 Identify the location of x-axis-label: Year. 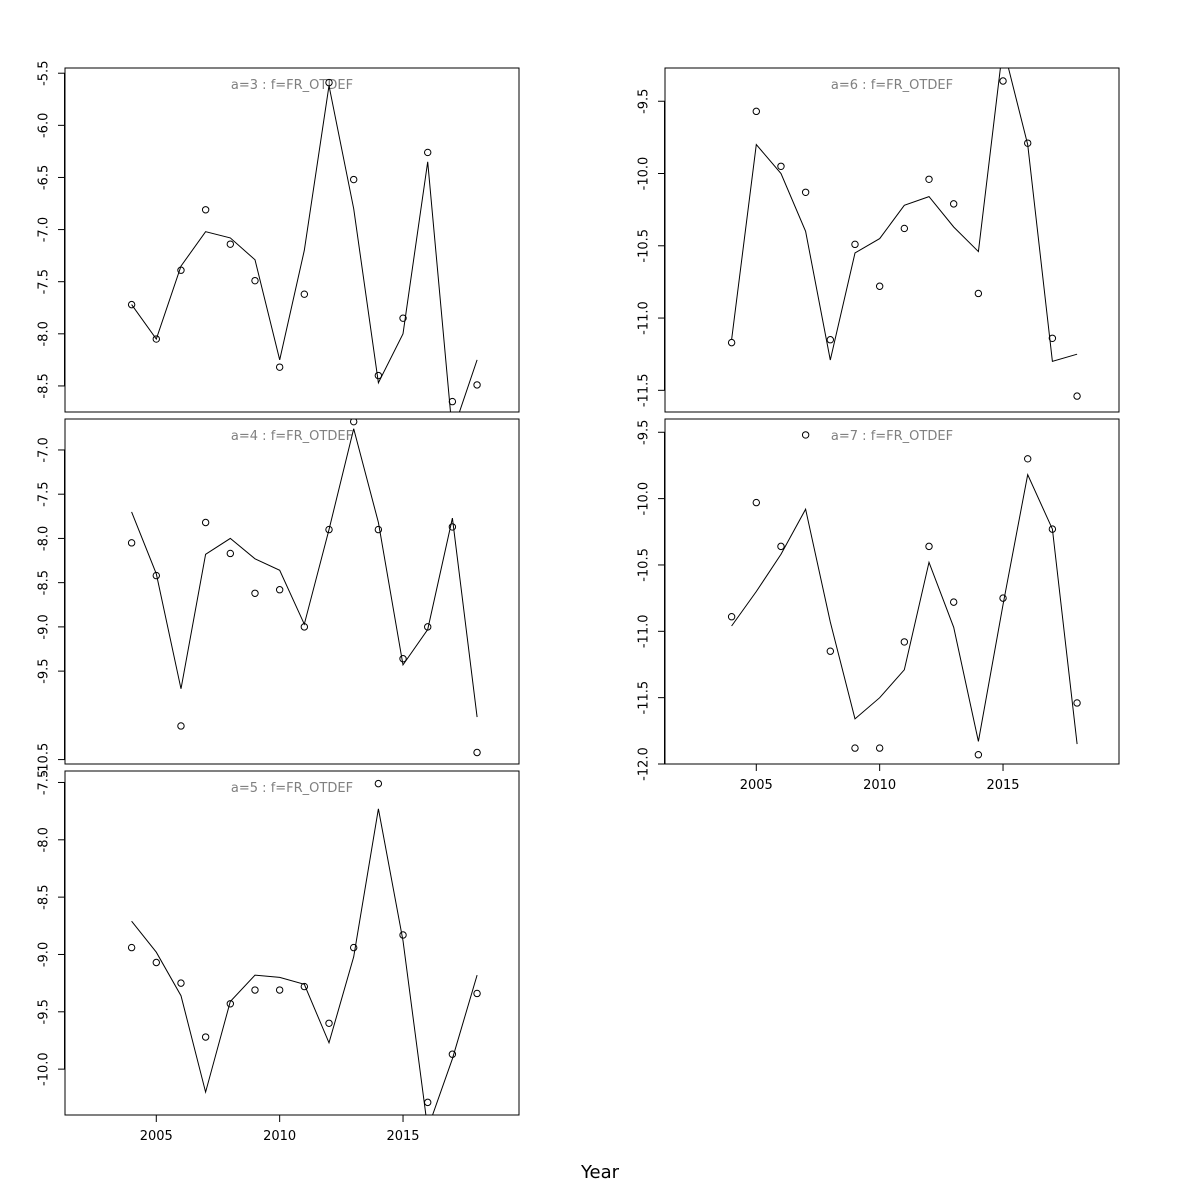
(600, 1172).